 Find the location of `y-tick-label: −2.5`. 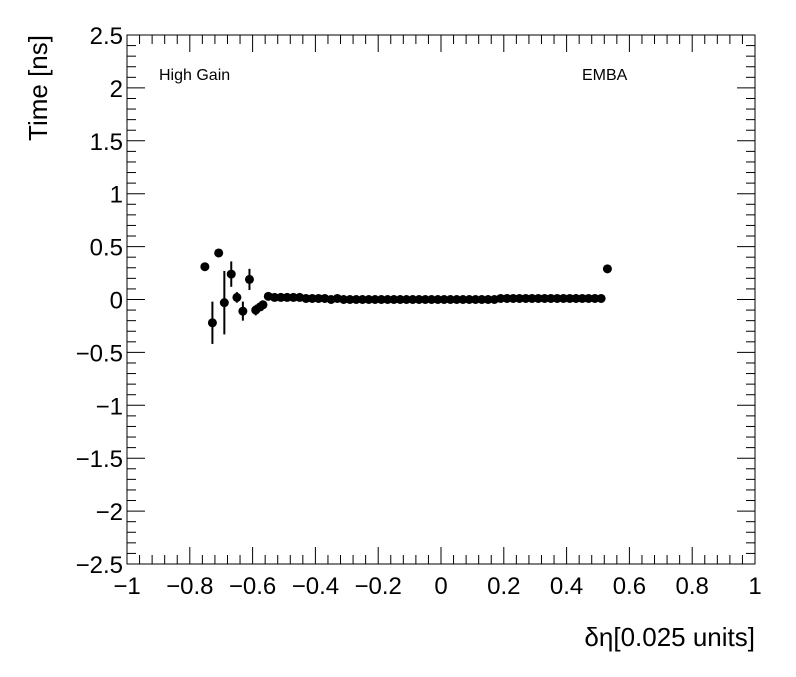

y-tick-label: −2.5 is located at coordinates (99, 565).